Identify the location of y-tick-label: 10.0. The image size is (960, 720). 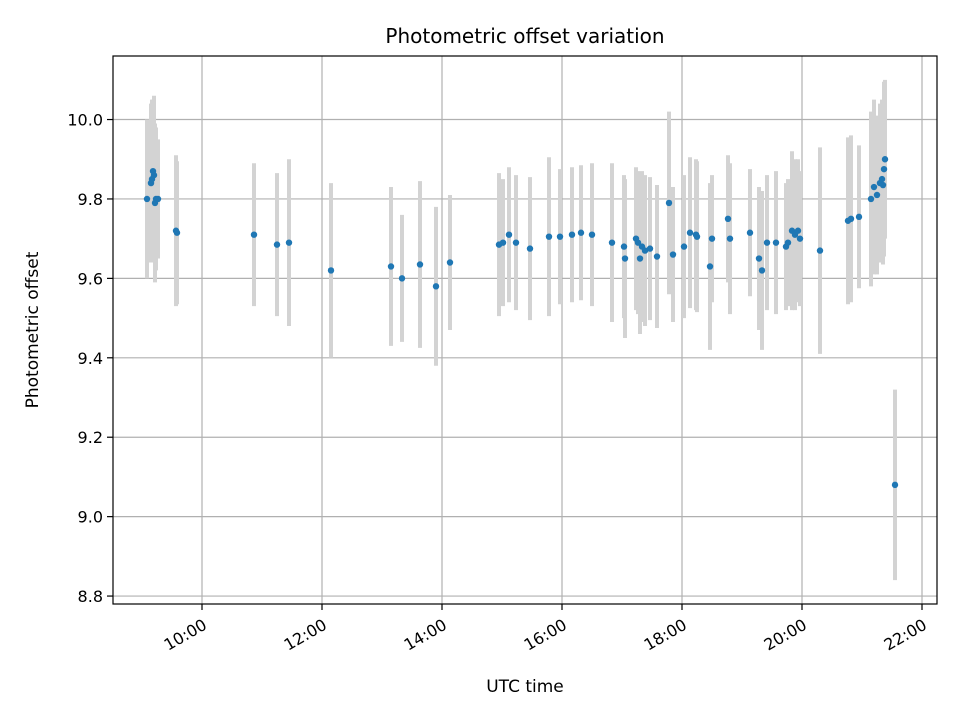
(85, 120).